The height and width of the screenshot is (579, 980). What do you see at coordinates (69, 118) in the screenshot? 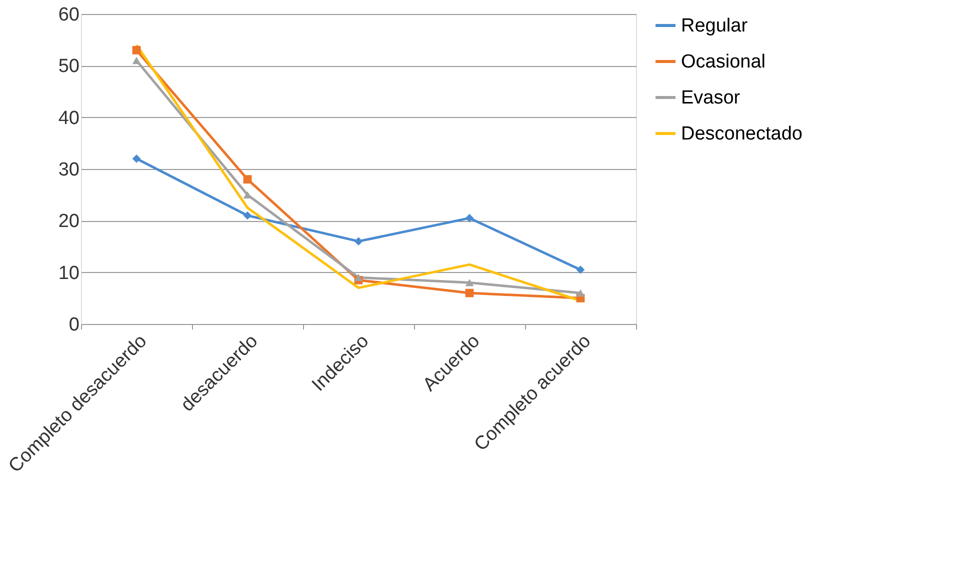
I see `y-tick-label: 40` at bounding box center [69, 118].